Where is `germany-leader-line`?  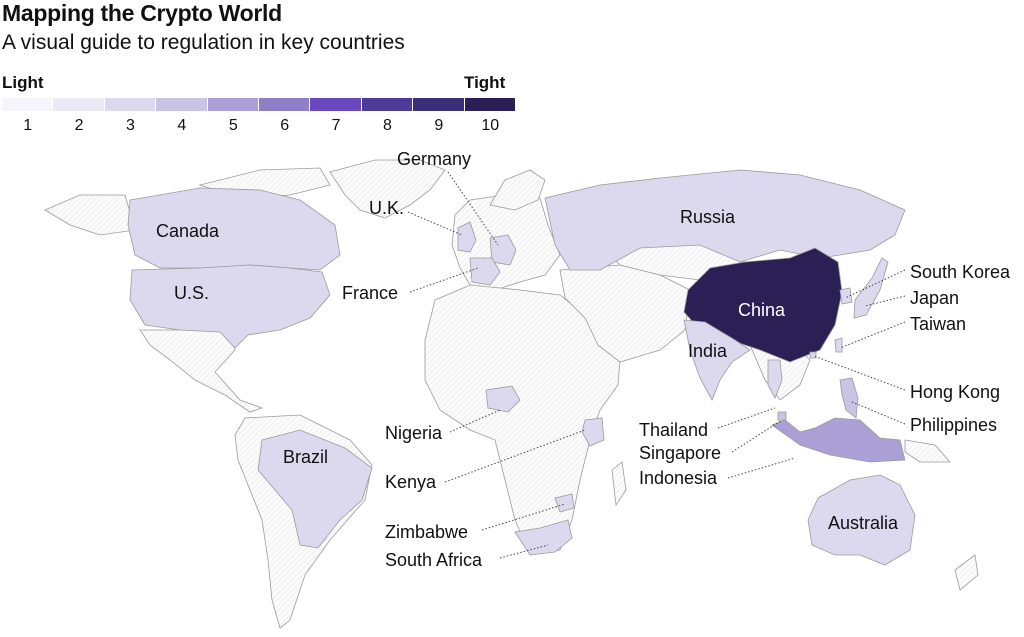 germany-leader-line is located at coordinates (473, 208).